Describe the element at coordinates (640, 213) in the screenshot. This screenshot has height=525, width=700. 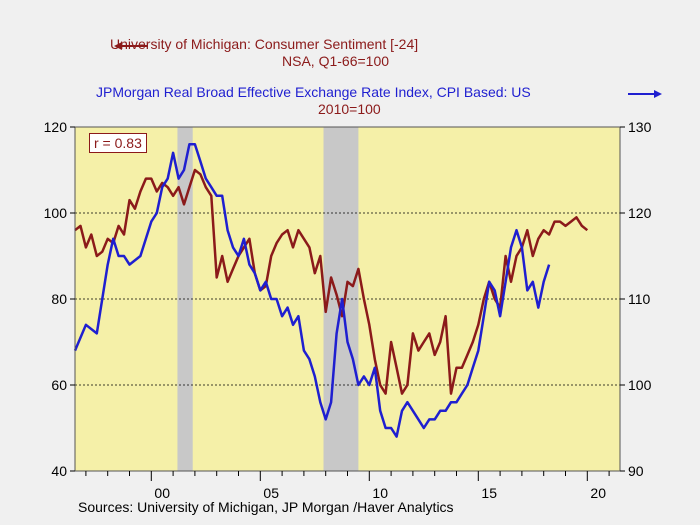
I see `y-right-tick-label: 120` at that location.